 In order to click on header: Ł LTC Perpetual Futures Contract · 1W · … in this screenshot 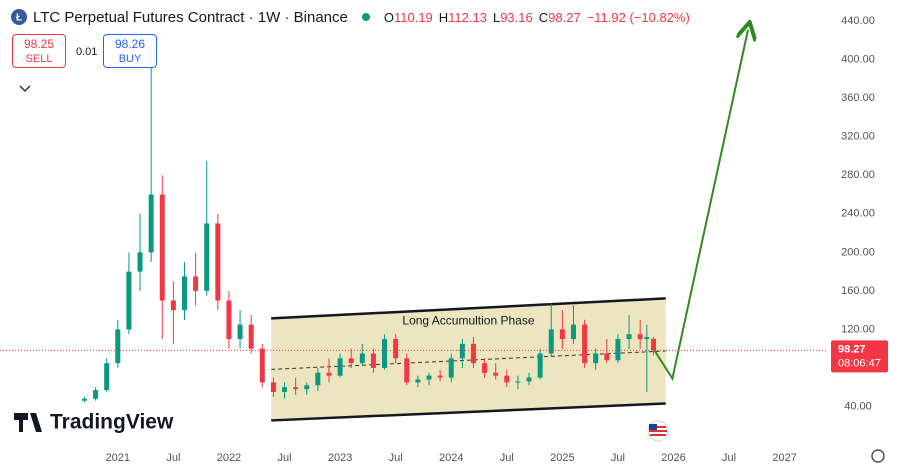, I will do `click(353, 17)`.